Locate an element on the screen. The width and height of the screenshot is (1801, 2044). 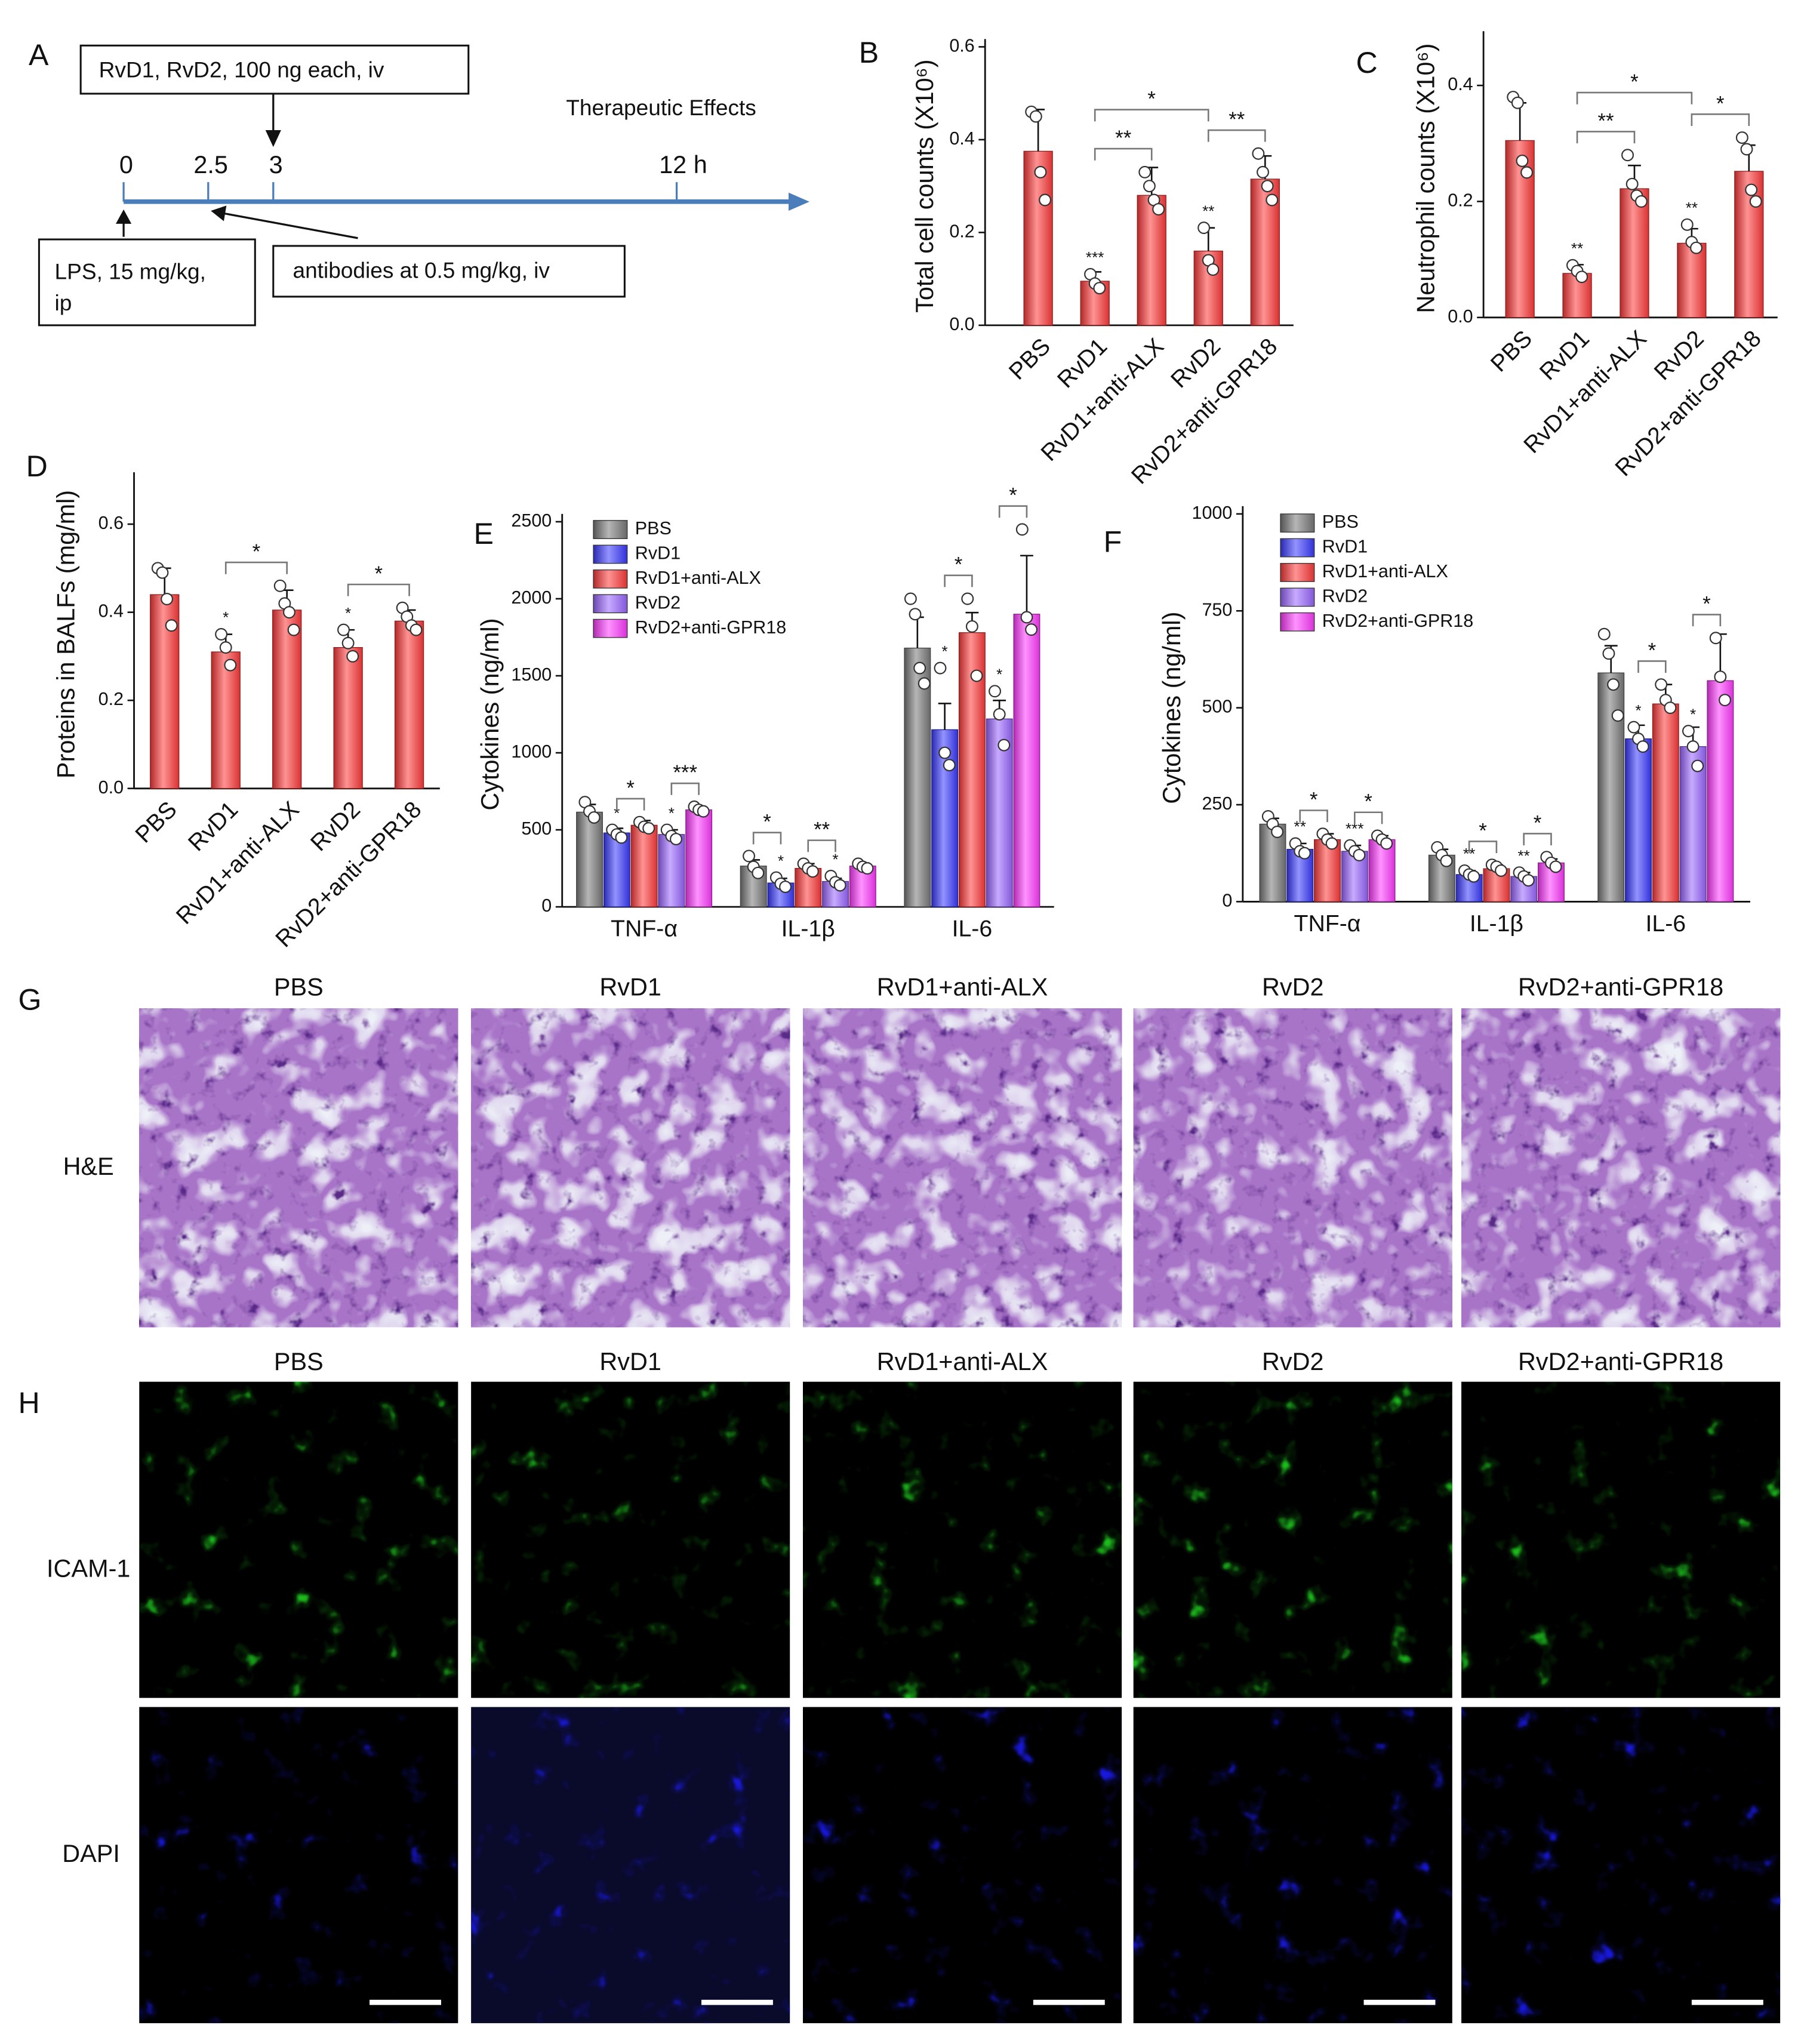
y-tick-label: 0 is located at coordinates (1227, 900).